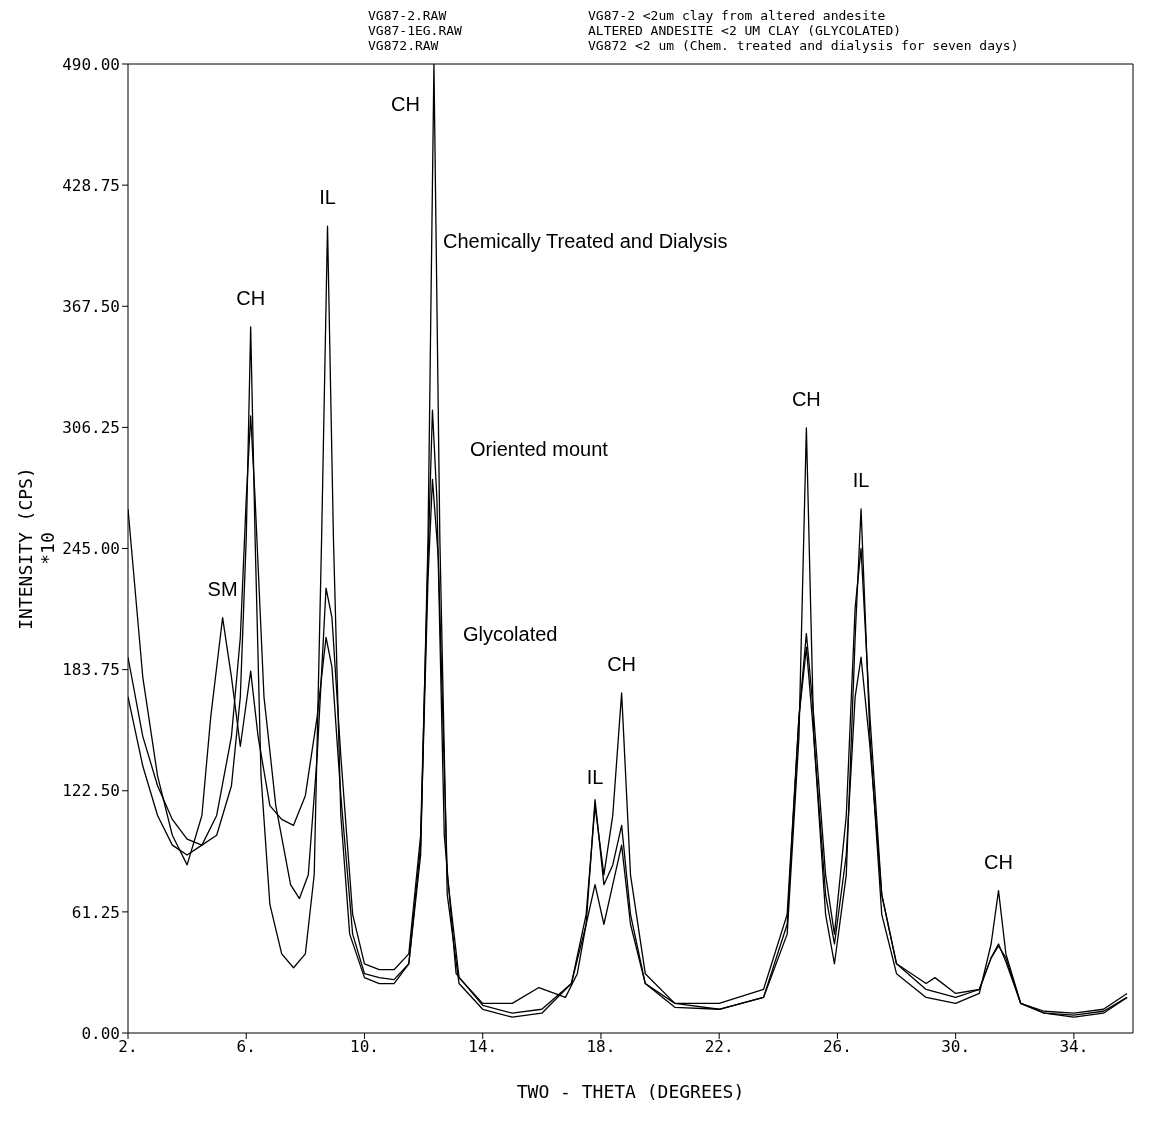 Image resolution: width=1152 pixels, height=1130 pixels. I want to click on y-tick-label: 367.50, so click(91, 306).